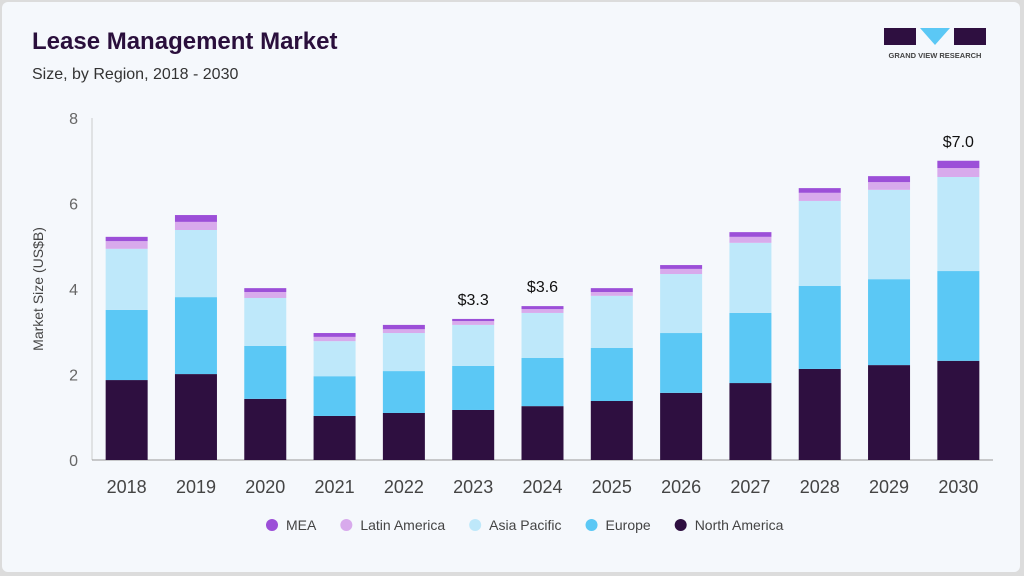  I want to click on y-tick-label: 4, so click(73, 290).